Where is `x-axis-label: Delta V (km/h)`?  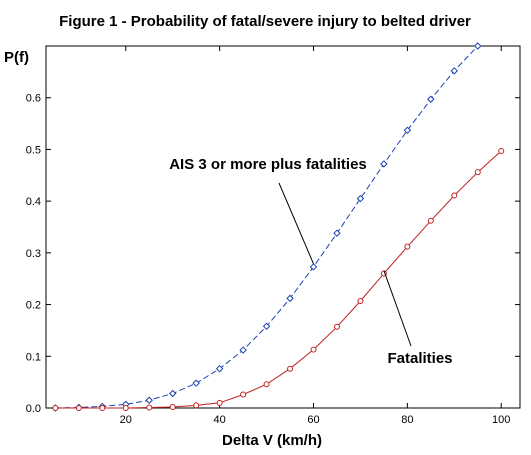 x-axis-label: Delta V (km/h) is located at coordinates (272, 440).